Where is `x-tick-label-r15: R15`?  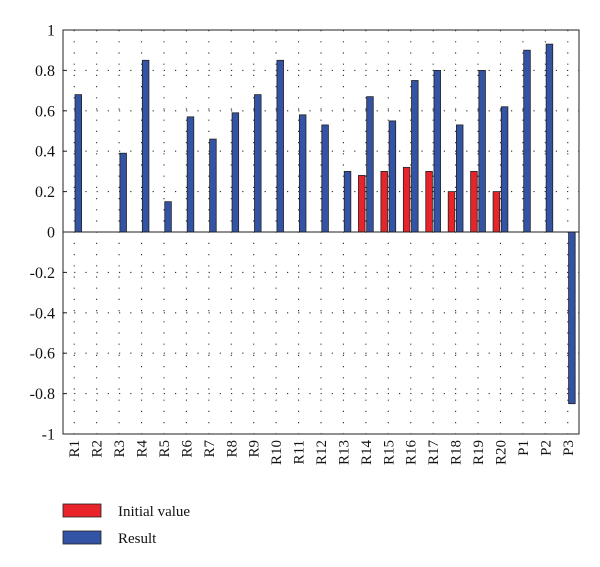
x-tick-label-r15: R15 is located at coordinates (389, 452).